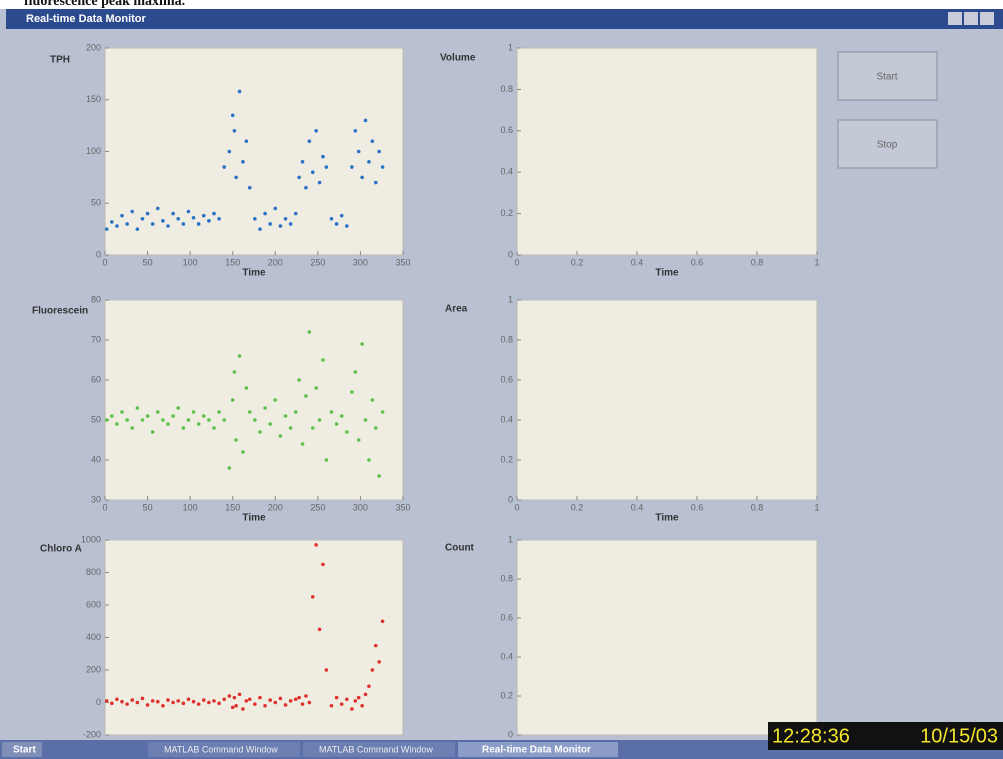 The width and height of the screenshot is (1003, 759). Describe the element at coordinates (360, 262) in the screenshot. I see `x-tick-label: 300` at that location.